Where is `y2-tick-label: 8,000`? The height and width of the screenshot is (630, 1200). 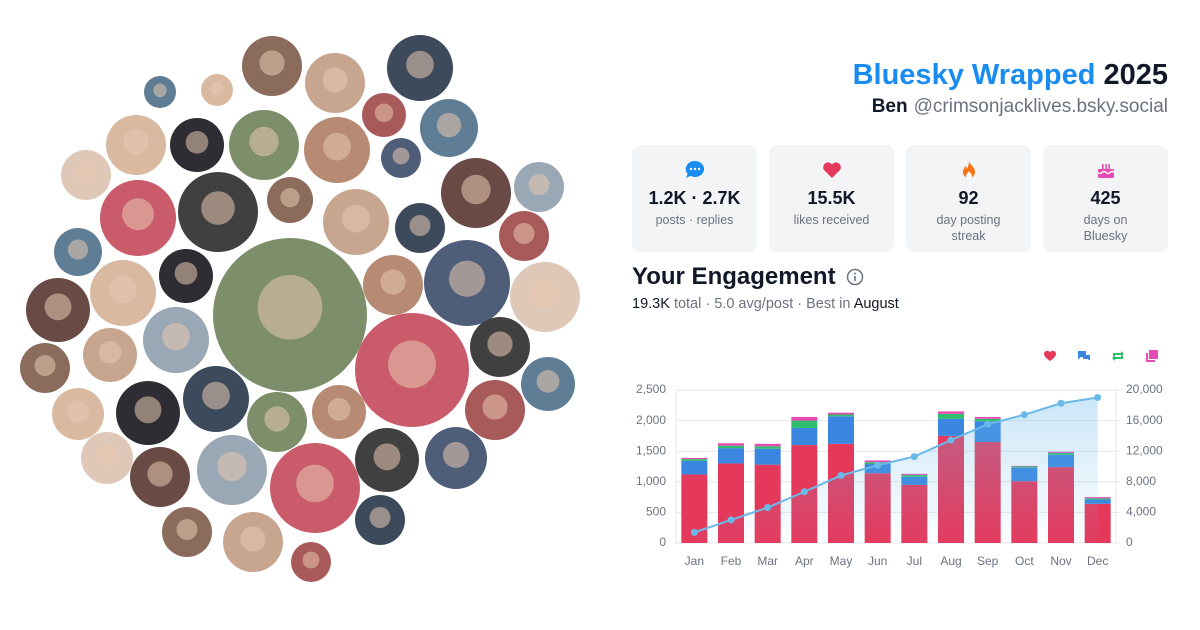
y2-tick-label: 8,000 is located at coordinates (1141, 481).